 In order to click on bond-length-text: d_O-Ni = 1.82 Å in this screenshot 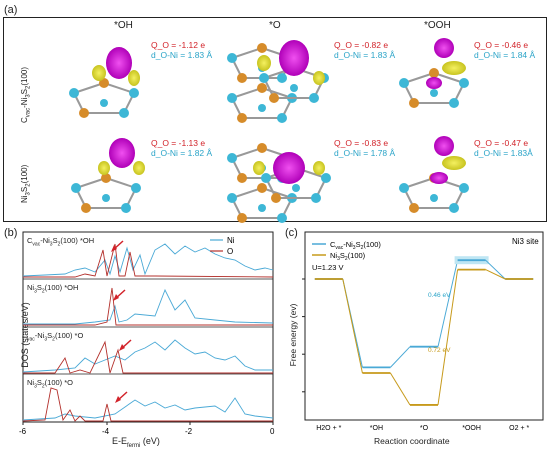, I will do `click(181, 153)`.